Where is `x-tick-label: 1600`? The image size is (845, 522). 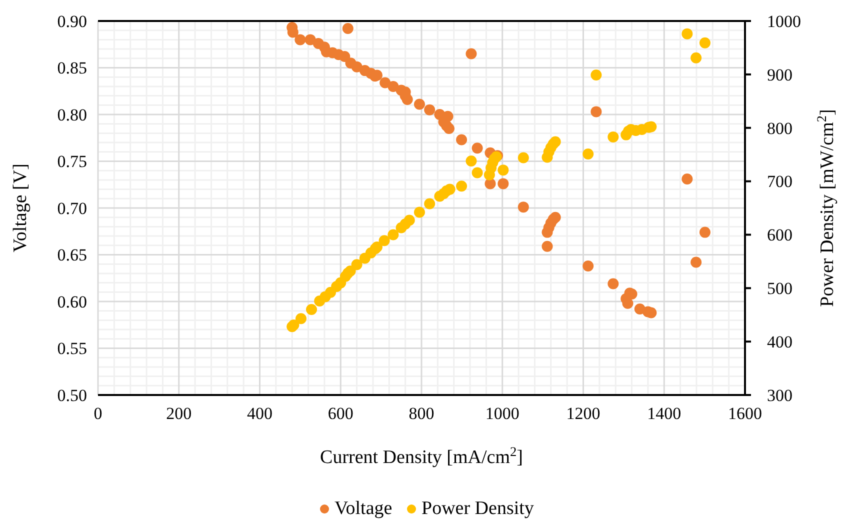
x-tick-label: 1600 is located at coordinates (745, 413).